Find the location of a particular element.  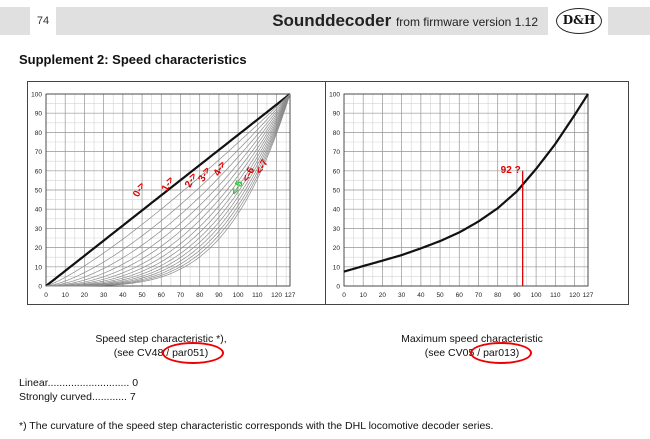

curve-level-label: 3-> is located at coordinates (204, 174).